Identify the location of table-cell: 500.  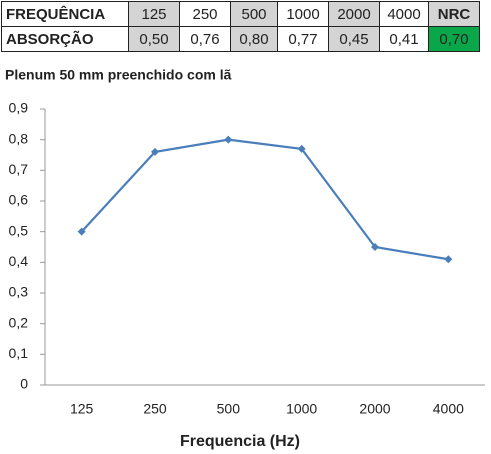
(254, 14).